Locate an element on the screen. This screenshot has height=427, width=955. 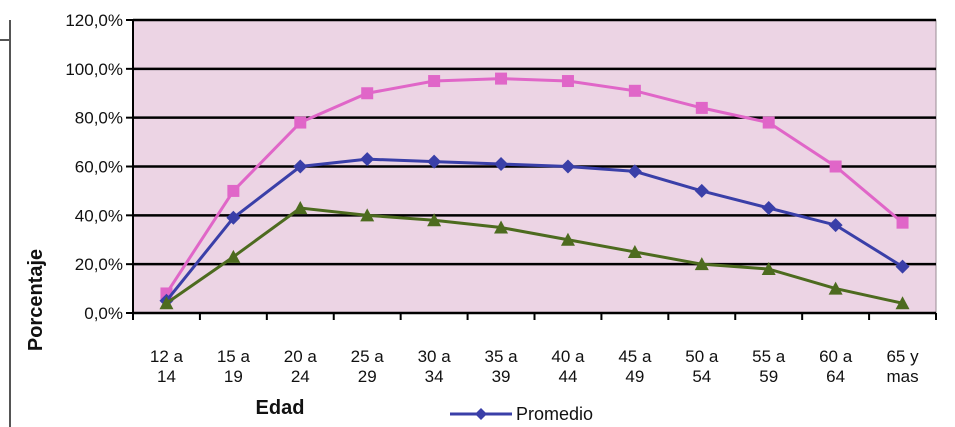
x-tick-label: 25 a 29 is located at coordinates (368, 366).